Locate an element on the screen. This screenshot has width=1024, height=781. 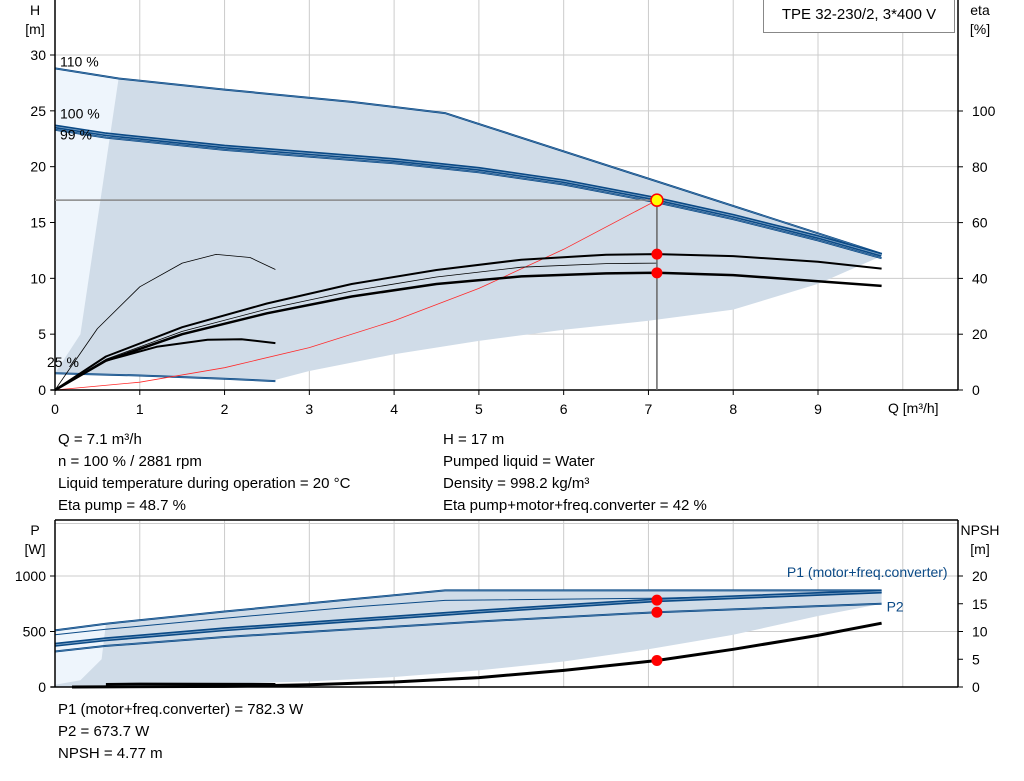
y-tick-label: 1000 is located at coordinates (30, 576).